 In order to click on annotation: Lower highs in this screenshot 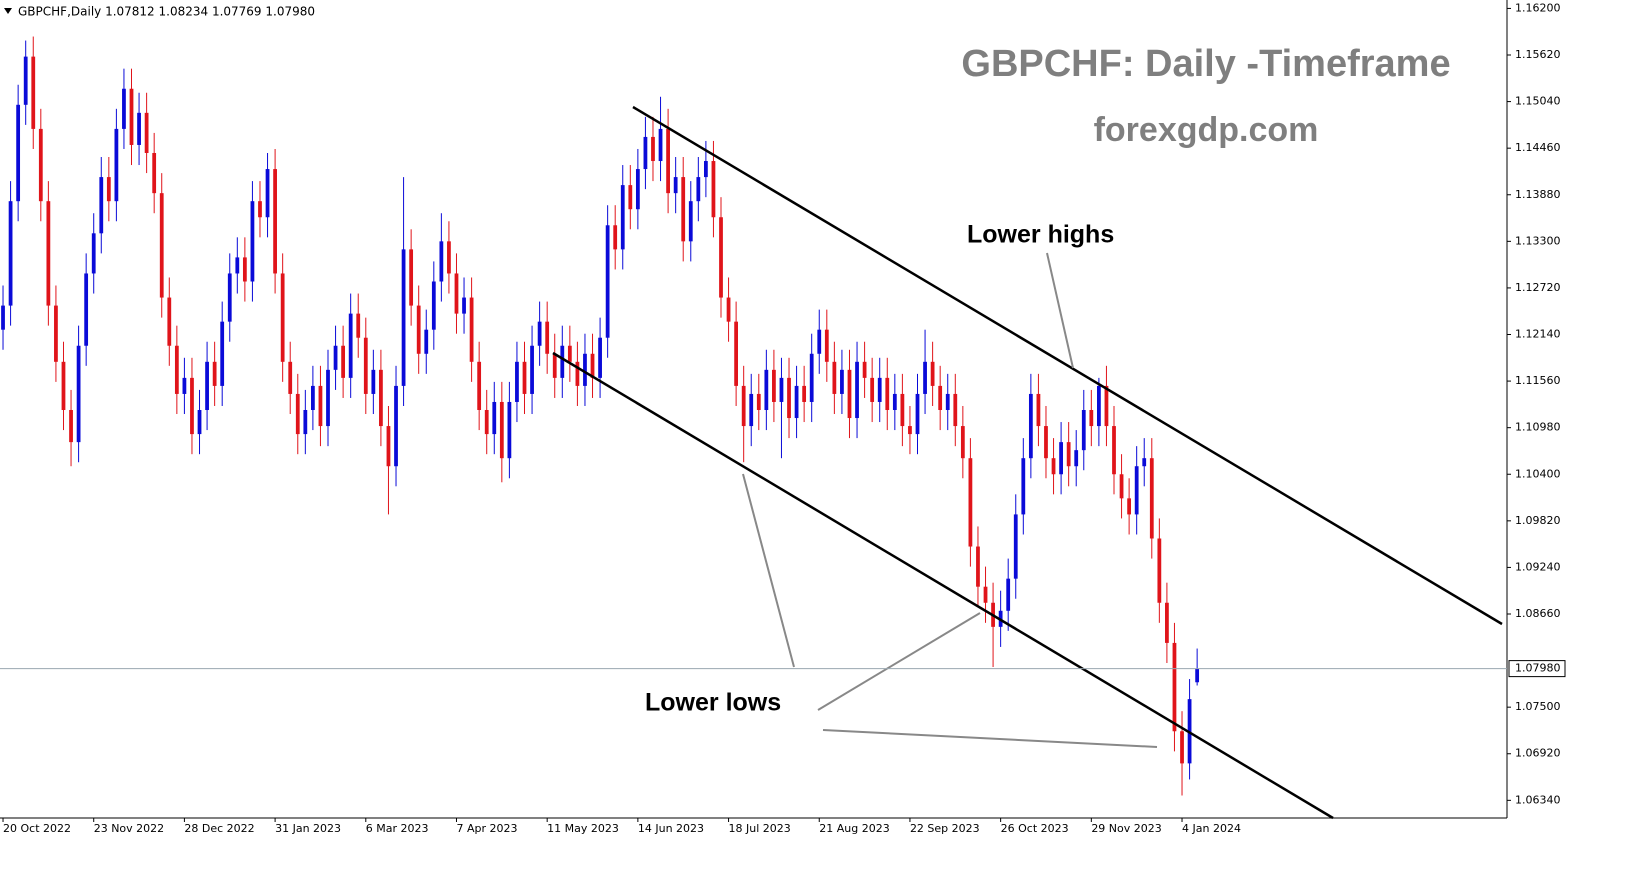, I will do `click(1040, 235)`.